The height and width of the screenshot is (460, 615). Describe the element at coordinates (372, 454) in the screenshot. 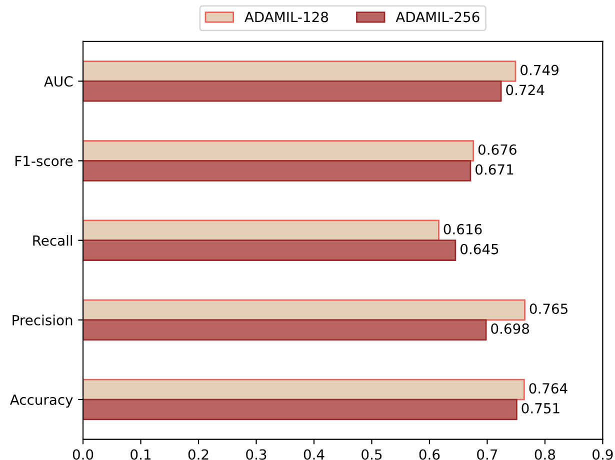

I see `x-tick-label: 0.5` at that location.